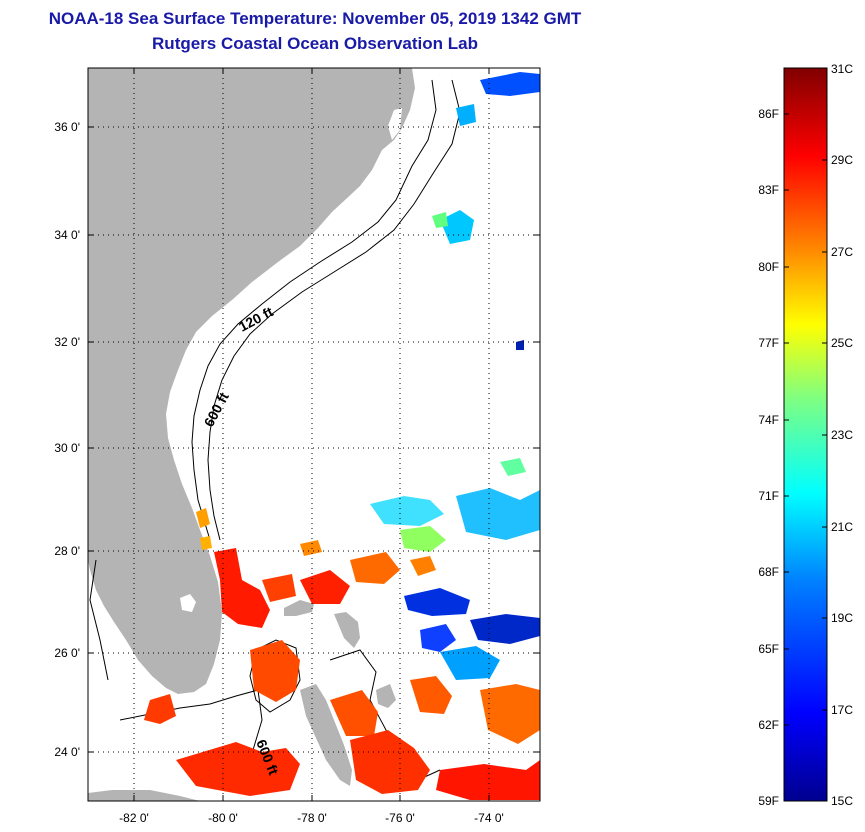 The width and height of the screenshot is (865, 832). I want to click on colorbar-fahrenheit-label: 77F, so click(768, 343).